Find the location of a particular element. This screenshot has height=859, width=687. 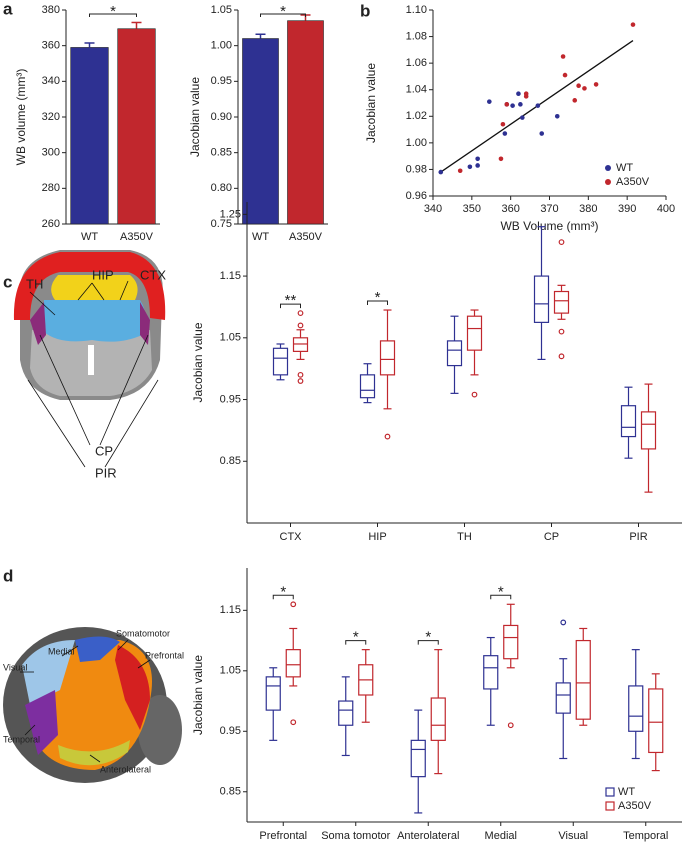

x-tick-label: HIP is located at coordinates (377, 537).